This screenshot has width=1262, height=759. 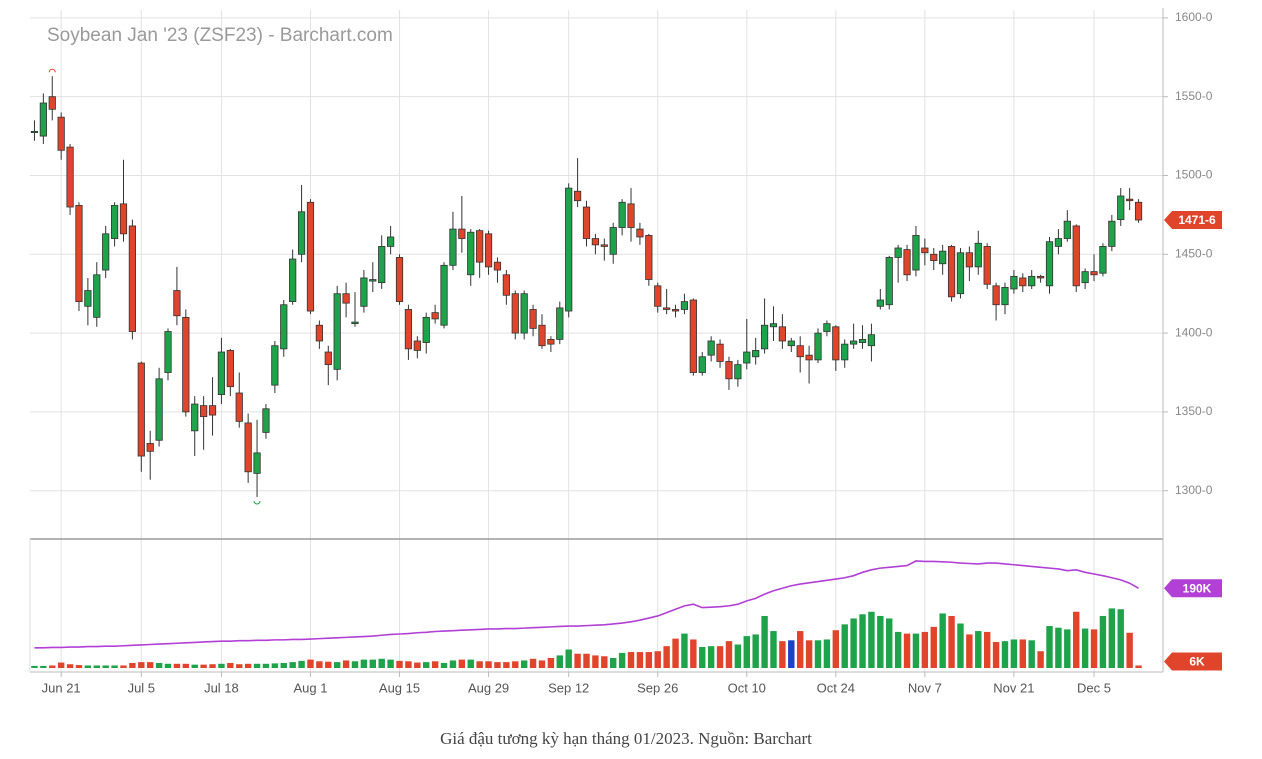 I want to click on high-marker, so click(x=52, y=70).